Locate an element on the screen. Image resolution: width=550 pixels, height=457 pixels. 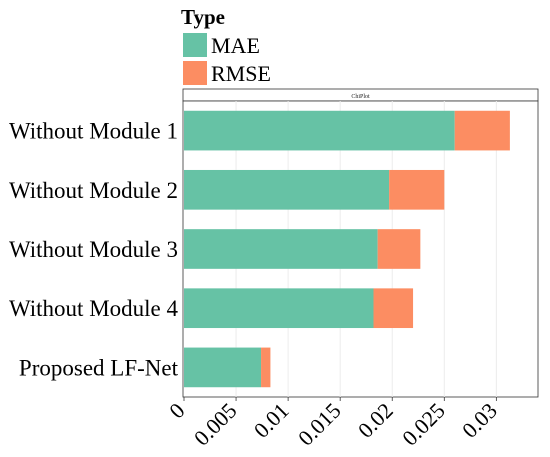
x-tick-label: 0.005 is located at coordinates (215, 424).